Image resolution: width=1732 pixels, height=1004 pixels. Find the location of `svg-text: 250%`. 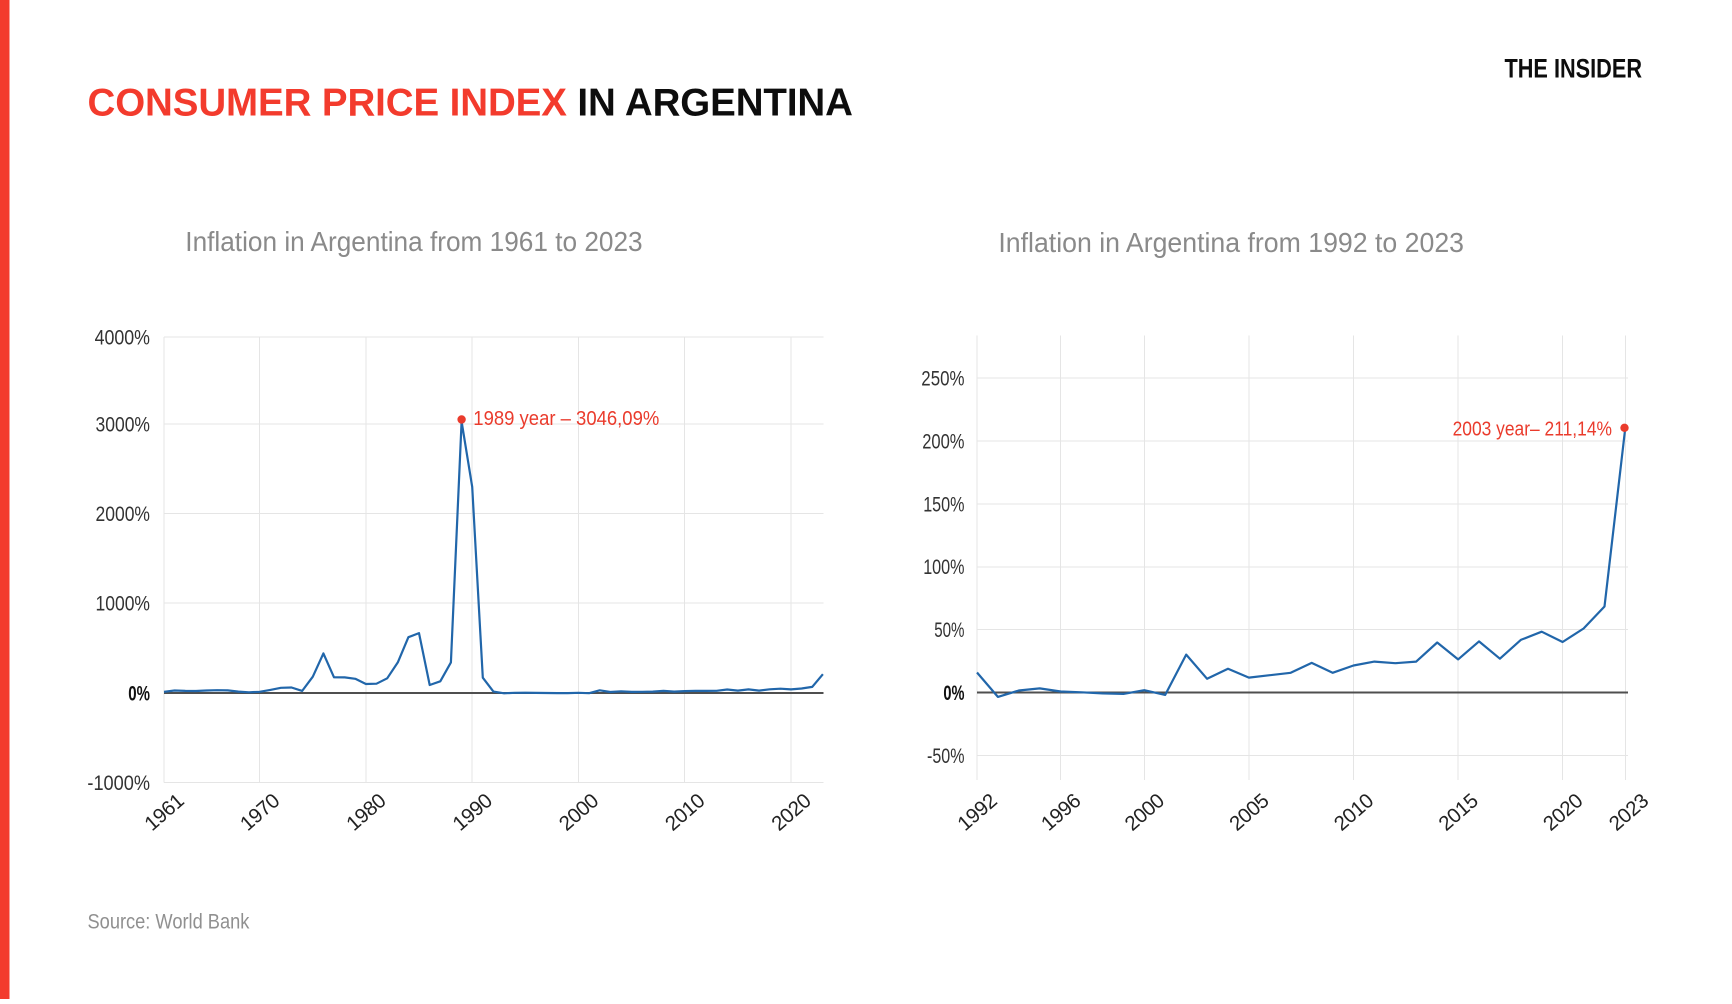

svg-text: 250% is located at coordinates (942, 379).